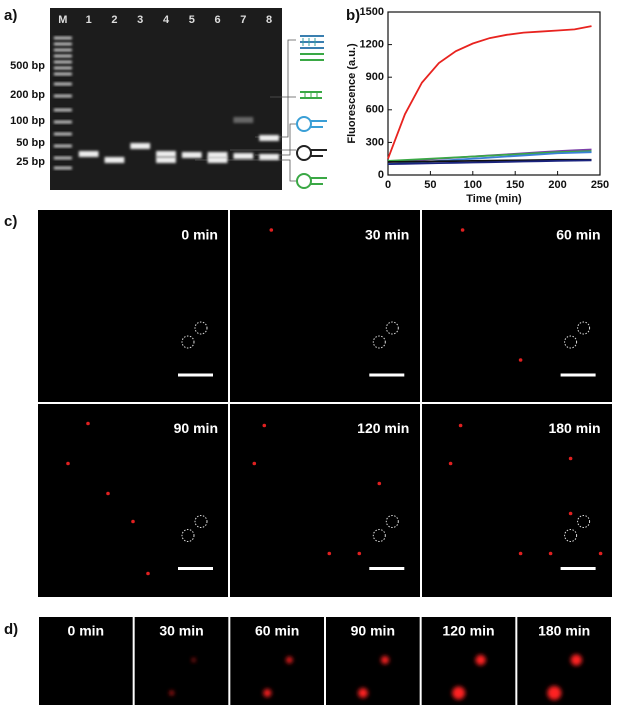 This screenshot has width=617, height=707. I want to click on y-tick-label: 0, so click(381, 175).